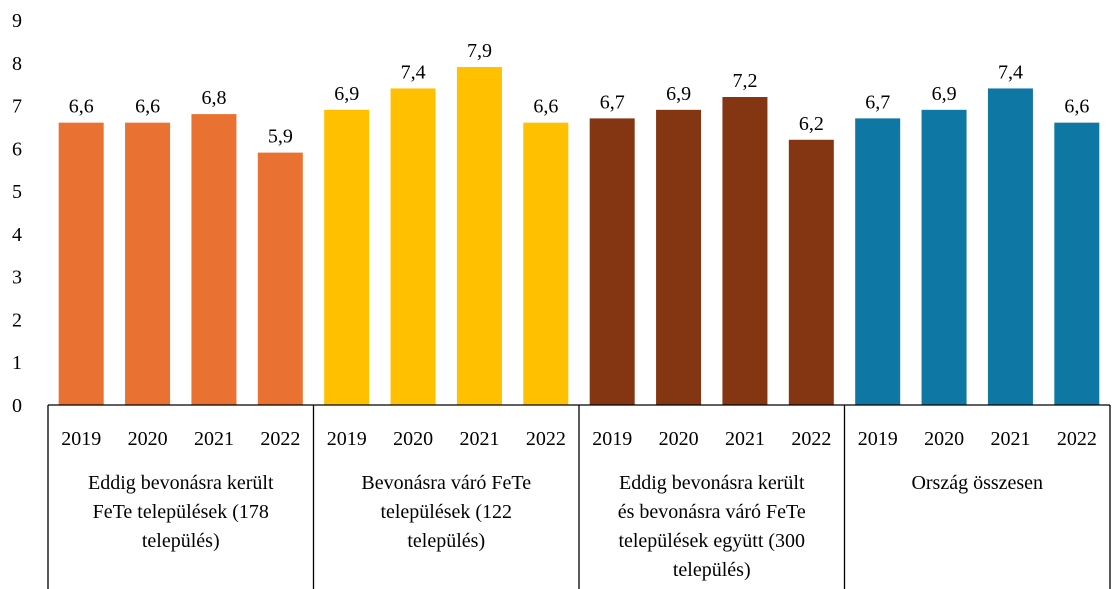 The image size is (1115, 589). I want to click on data-label-group2-2019: 6,9, so click(346, 94).